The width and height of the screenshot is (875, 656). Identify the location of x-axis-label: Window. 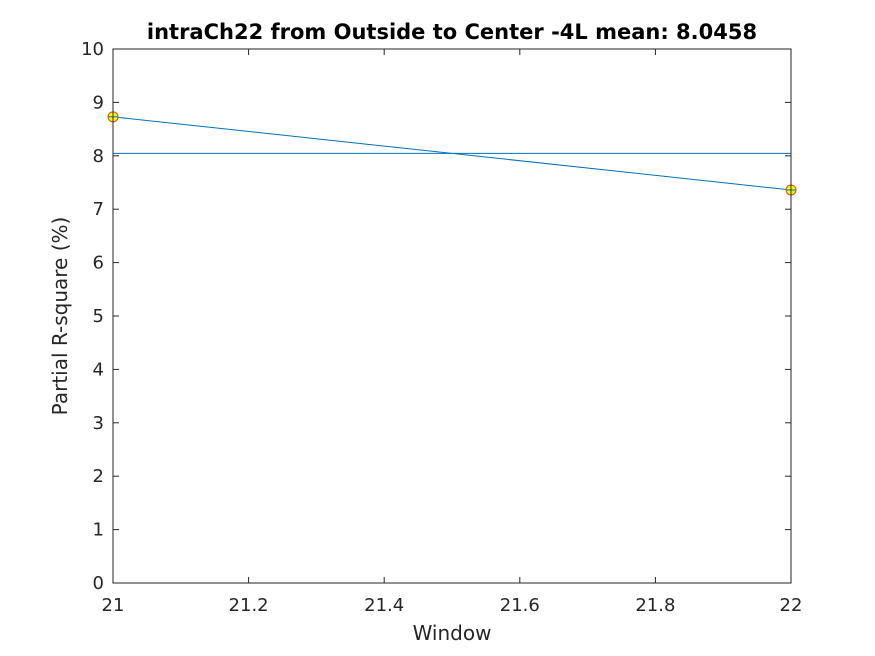
(452, 633).